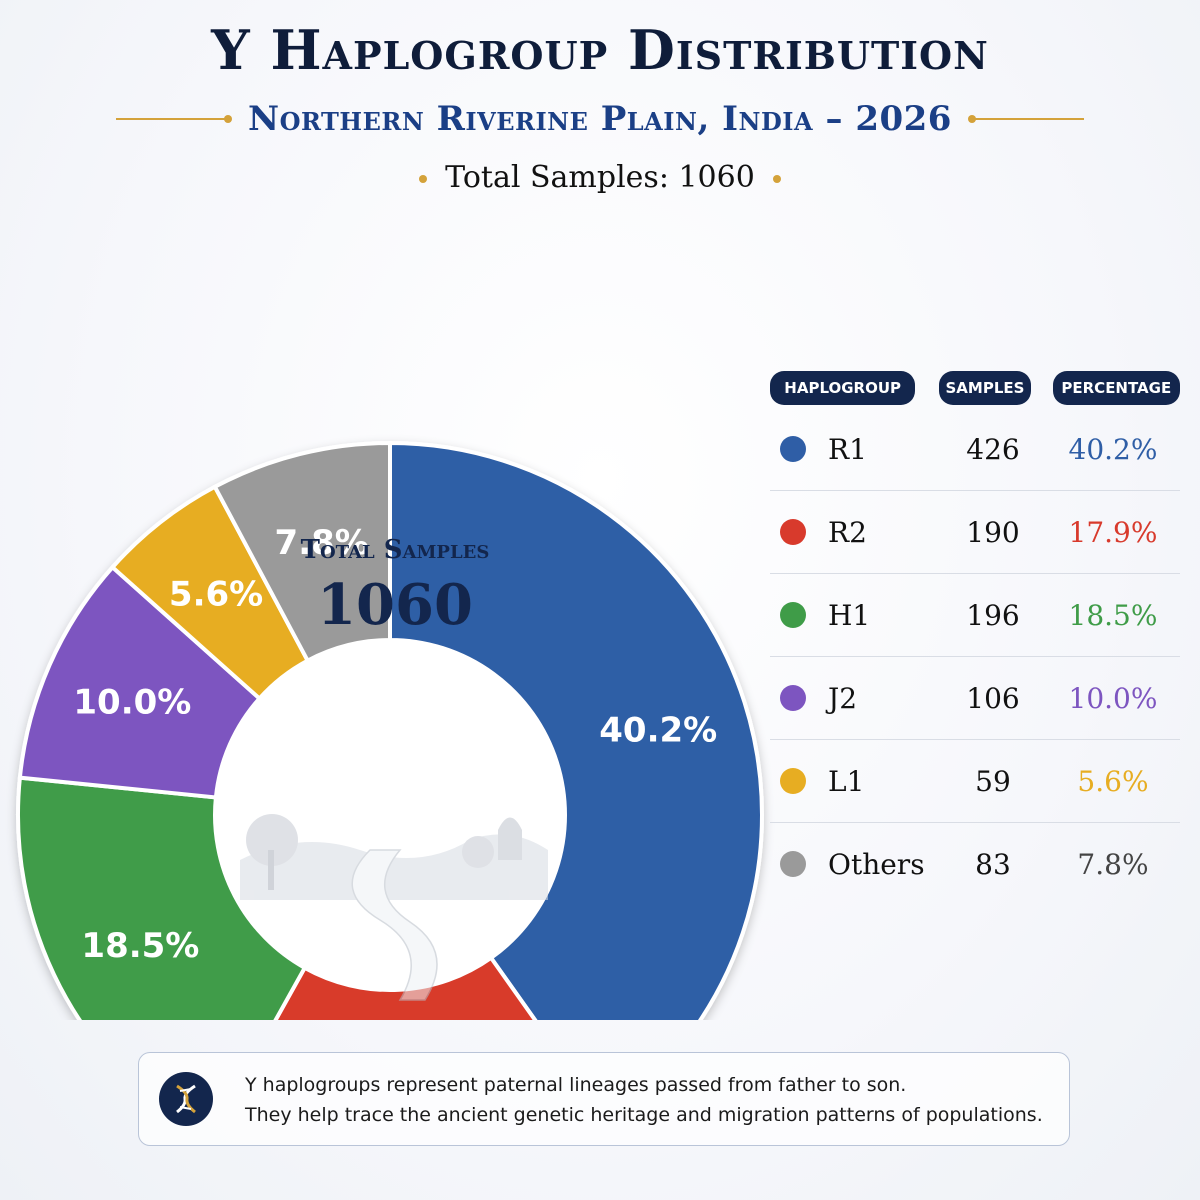 The width and height of the screenshot is (1200, 1200). Describe the element at coordinates (322, 543) in the screenshot. I see `slice-label-others: 7.8%` at that location.